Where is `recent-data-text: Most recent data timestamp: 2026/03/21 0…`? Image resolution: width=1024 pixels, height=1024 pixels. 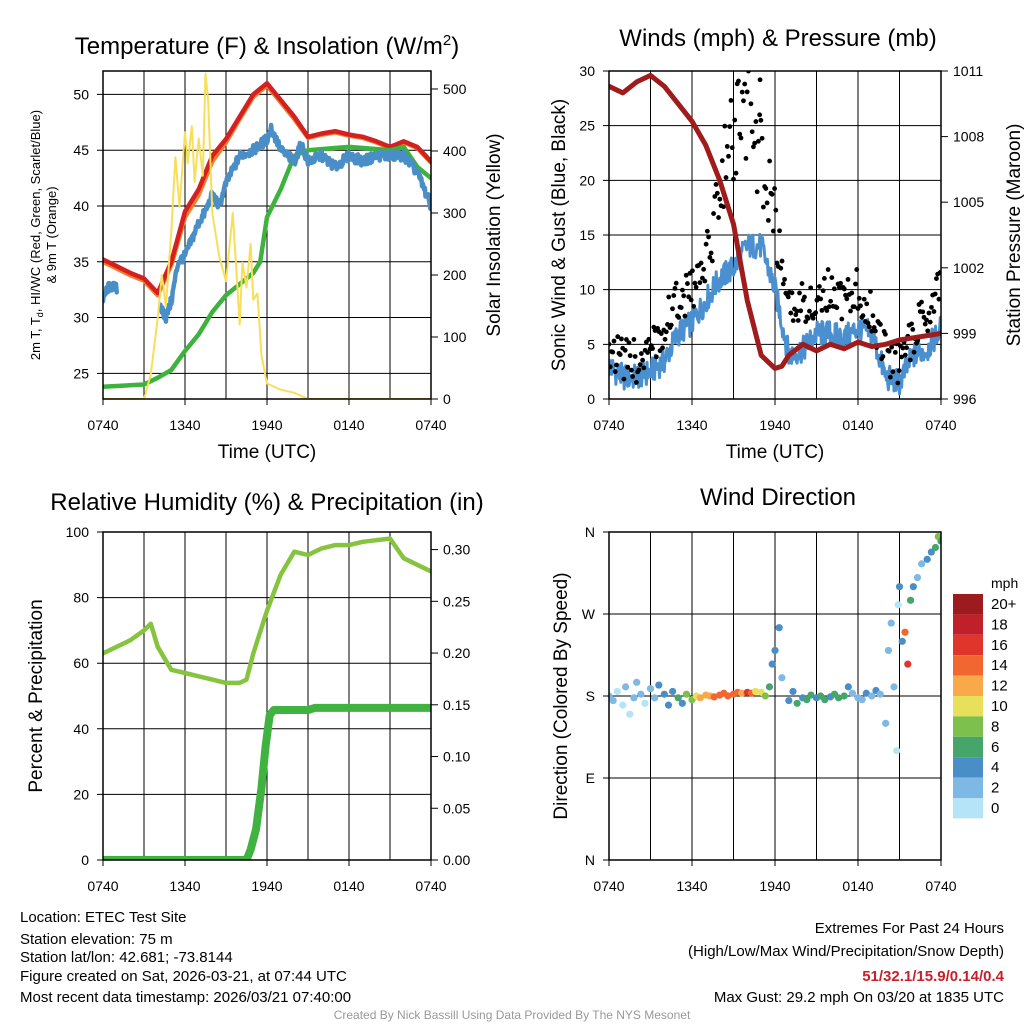
recent-data-text: Most recent data timestamp: 2026/03/21 0… is located at coordinates (185, 997).